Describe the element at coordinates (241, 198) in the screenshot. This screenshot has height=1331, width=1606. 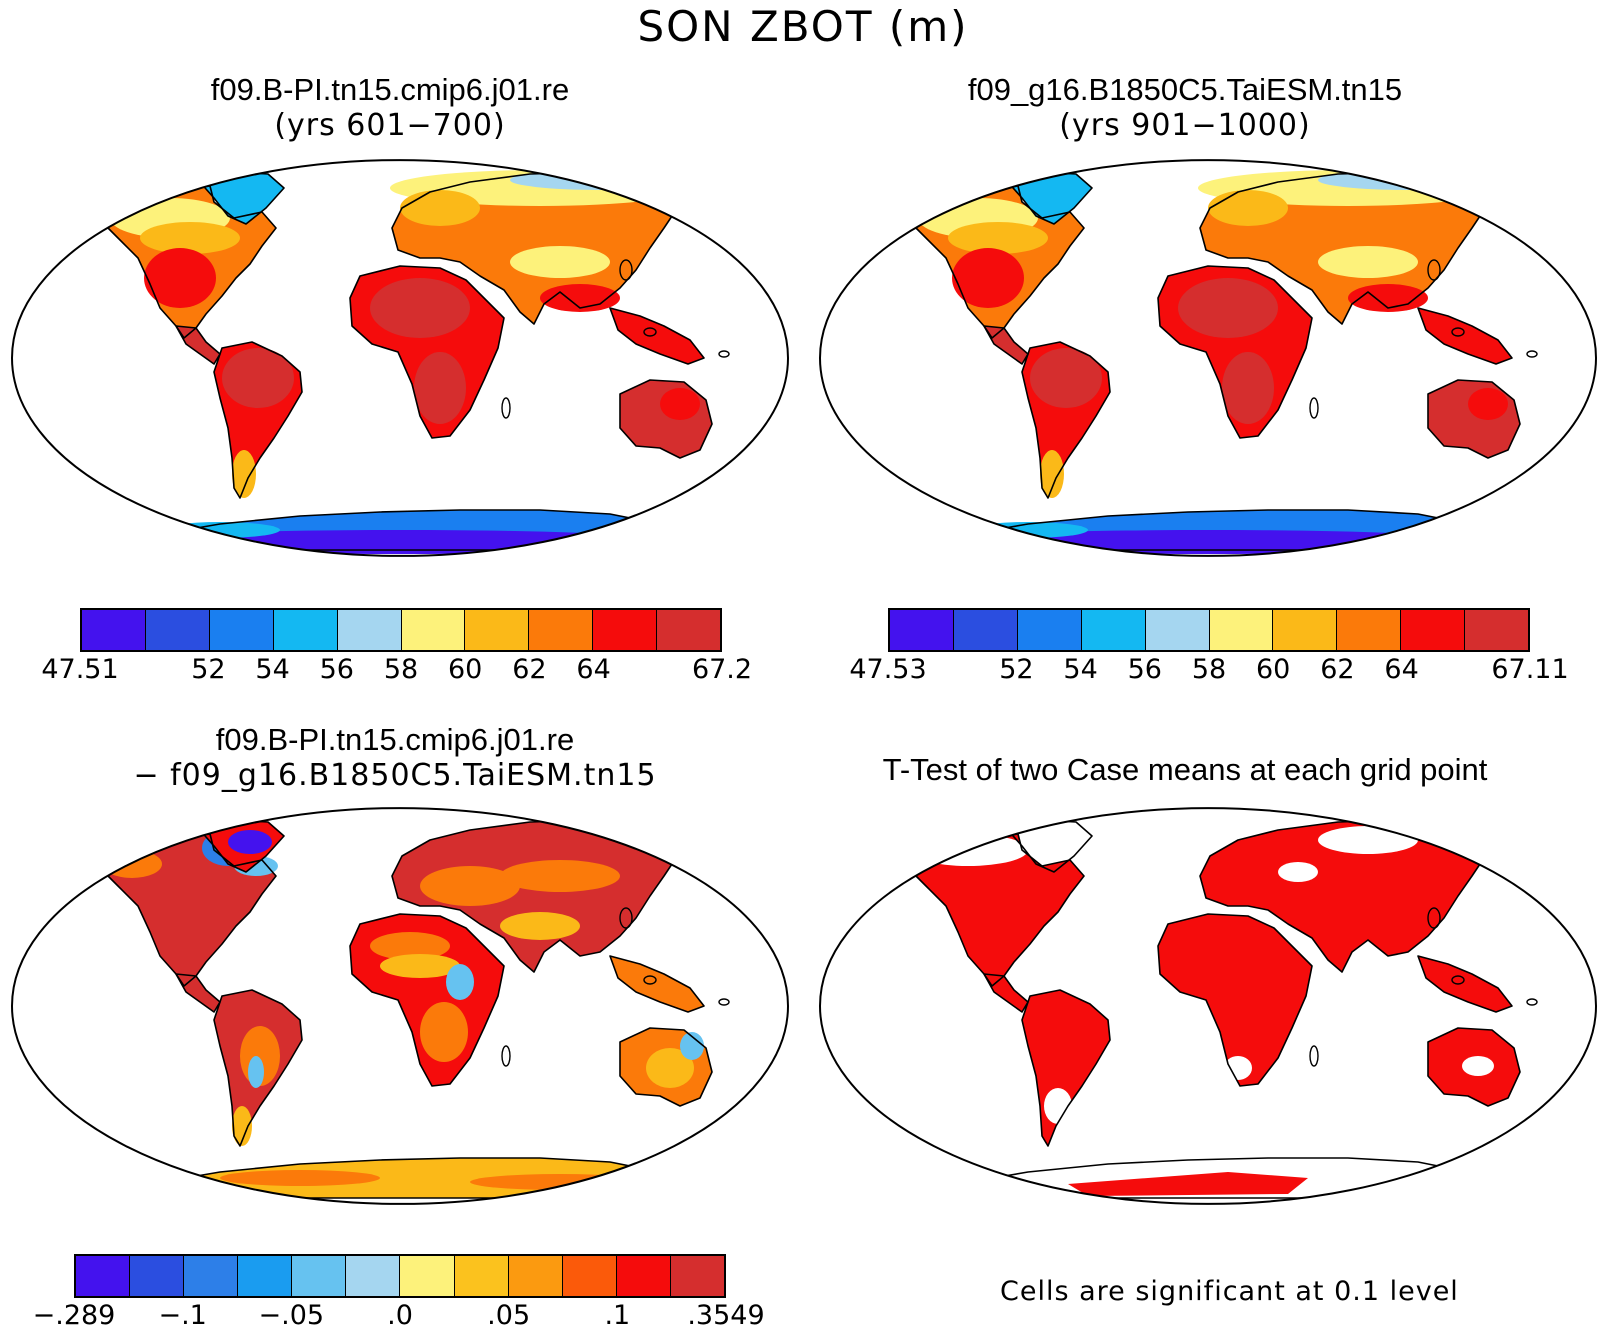
I see `greenland-field` at that location.